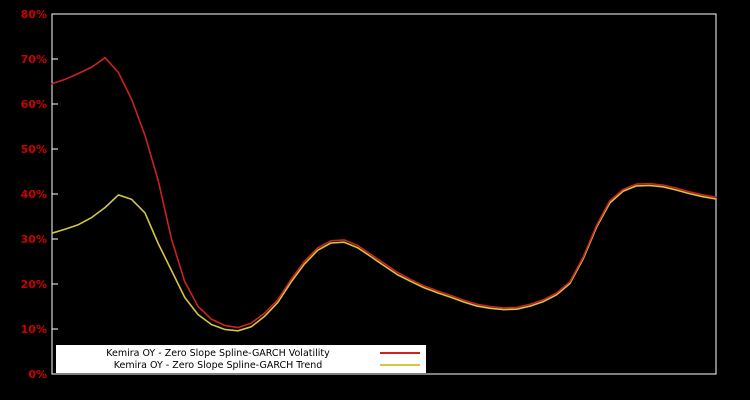 This screenshot has width=750, height=400. I want to click on y-axis-label: 20%, so click(34, 284).